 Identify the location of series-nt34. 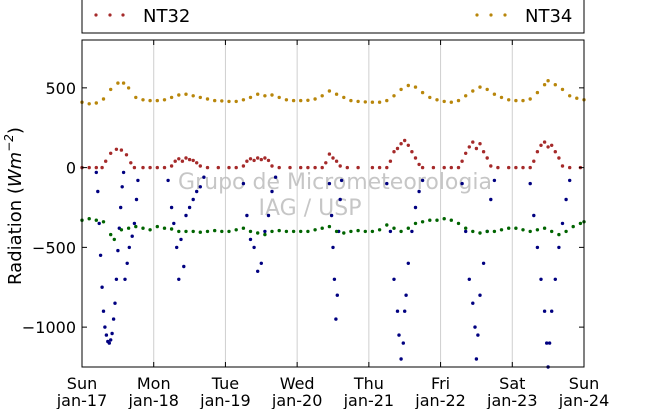
(333, 92).